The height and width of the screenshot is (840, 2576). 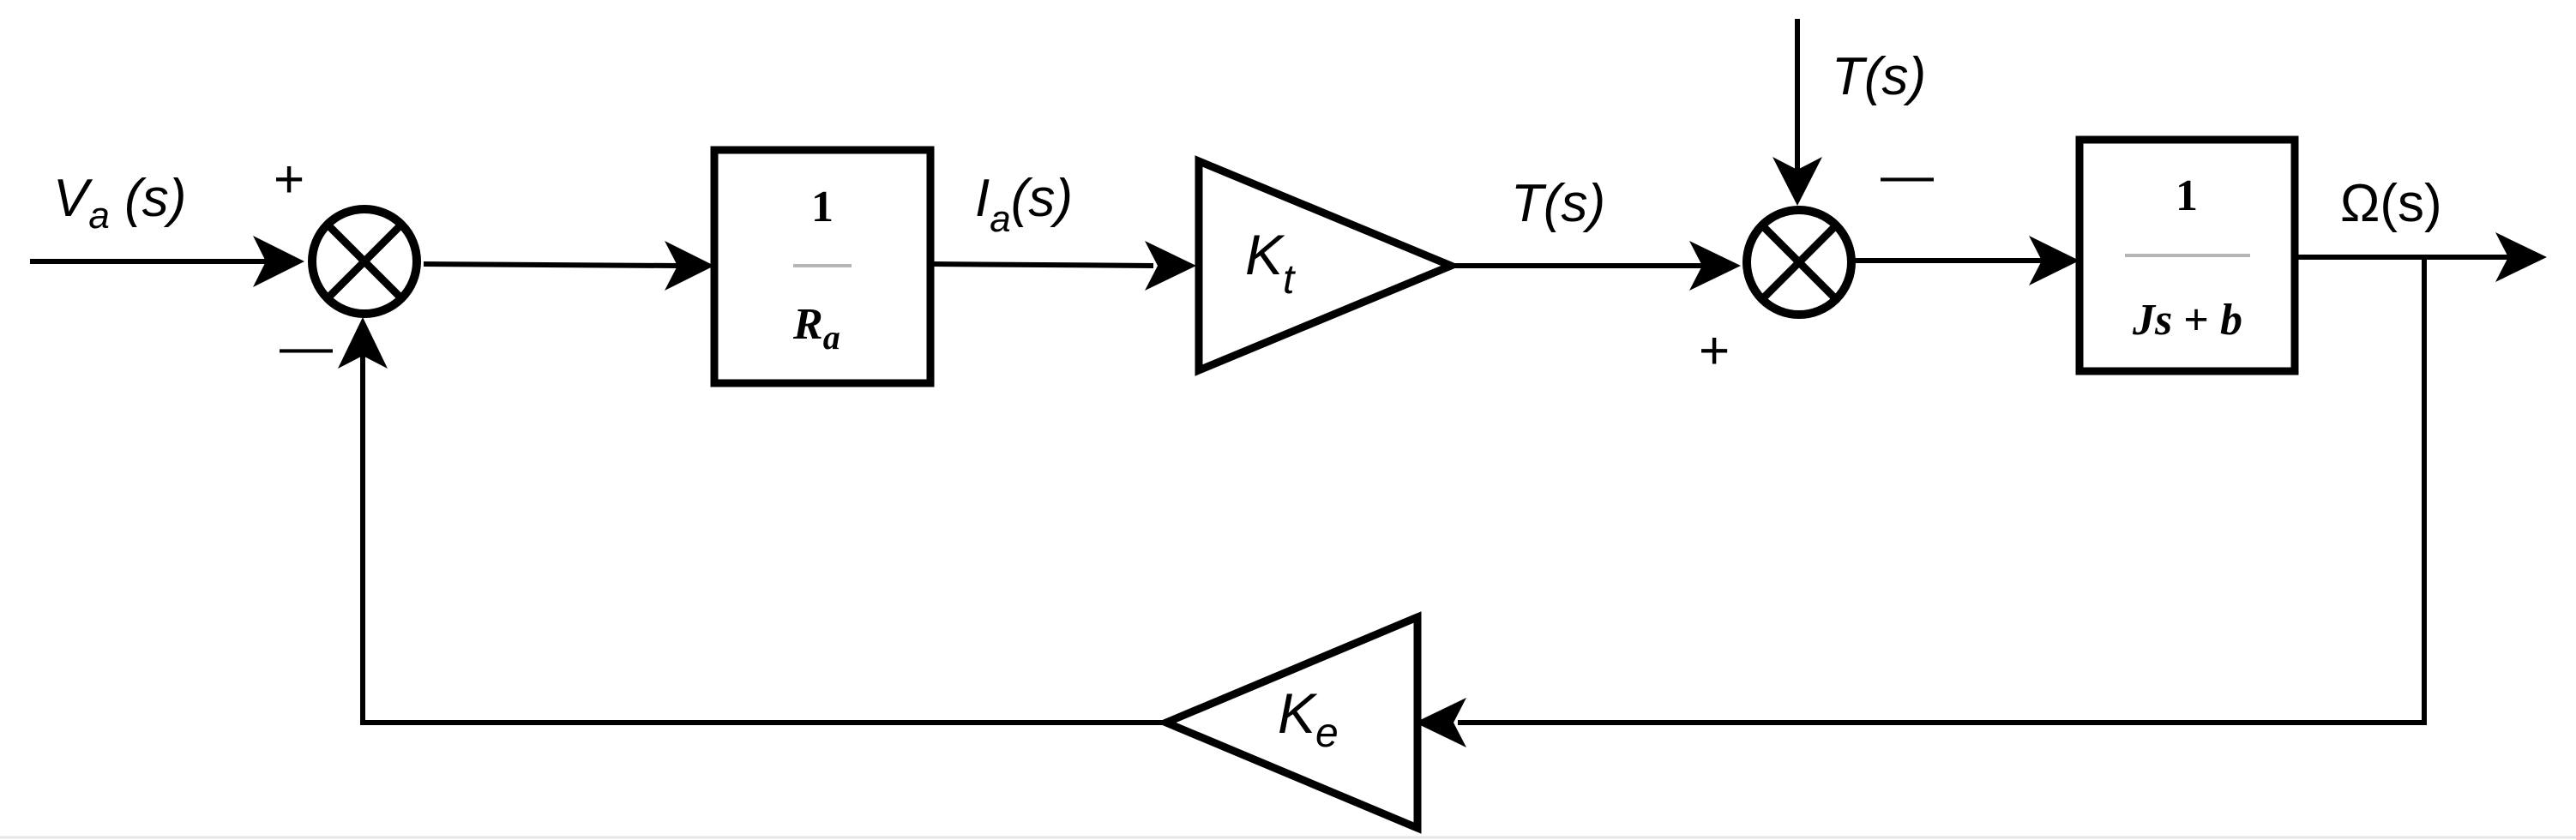 What do you see at coordinates (2187, 255) in the screenshot?
I see `mechanical-block: 1 Js + b` at bounding box center [2187, 255].